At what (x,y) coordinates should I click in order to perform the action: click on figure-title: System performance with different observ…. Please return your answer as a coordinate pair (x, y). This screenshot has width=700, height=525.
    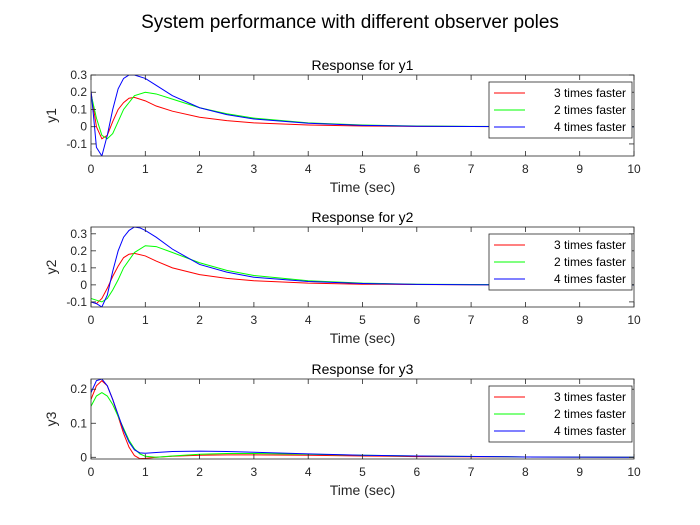
    Looking at the image, I should click on (350, 22).